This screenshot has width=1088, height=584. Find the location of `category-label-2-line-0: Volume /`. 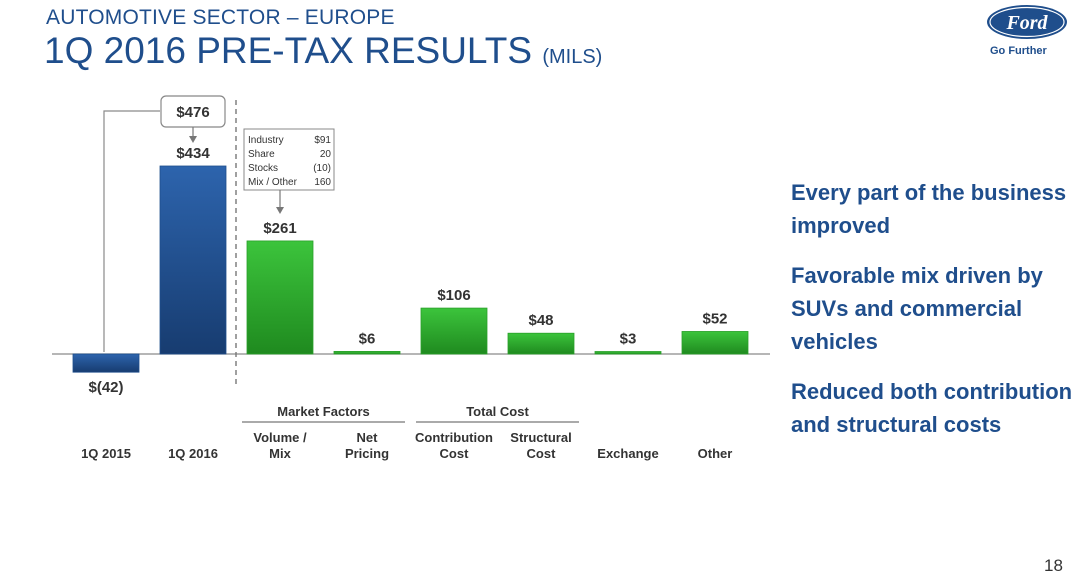

category-label-2-line-0: Volume / is located at coordinates (280, 437).